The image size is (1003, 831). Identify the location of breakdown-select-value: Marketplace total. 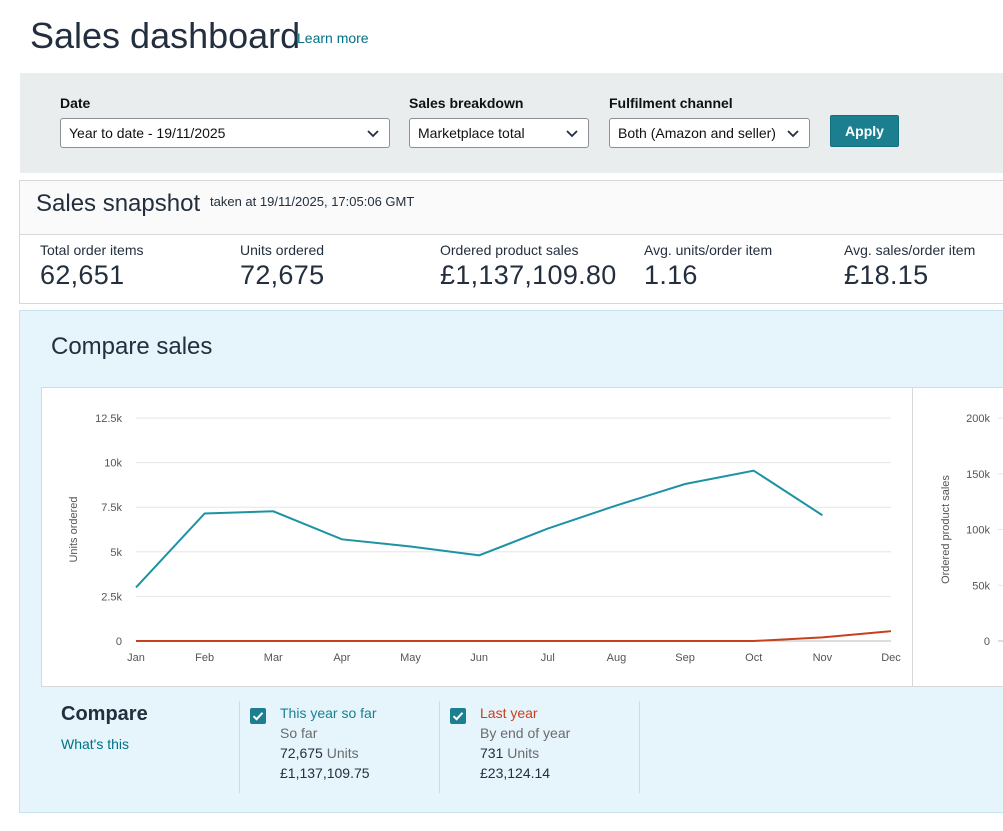
(471, 133).